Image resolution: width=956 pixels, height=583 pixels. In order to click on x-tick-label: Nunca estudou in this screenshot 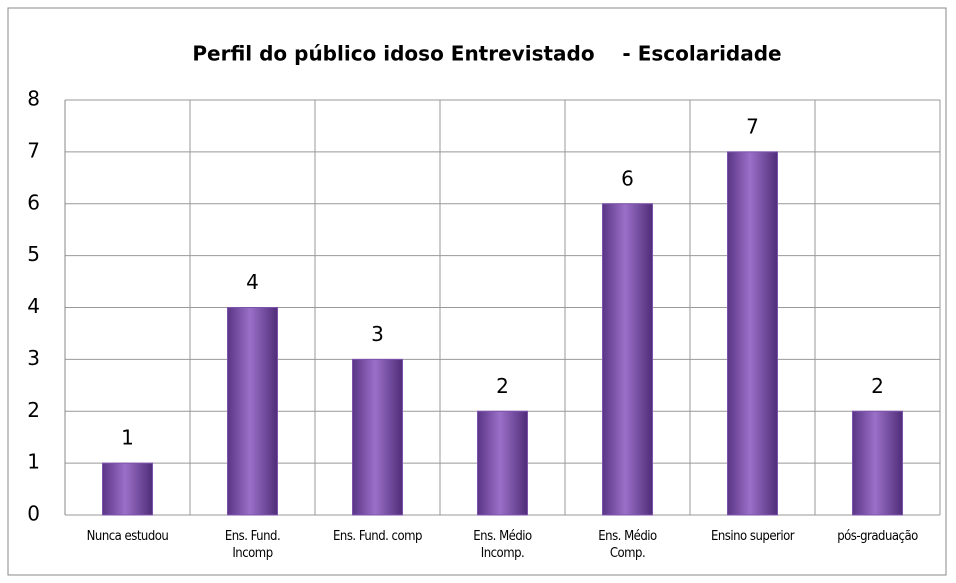, I will do `click(127, 536)`.